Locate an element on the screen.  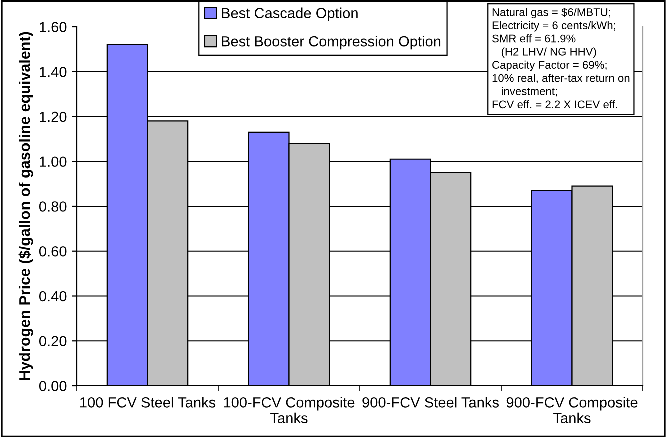
y-axis-title: Hydrogen Price ($/gallon of gasoline equivalent) is located at coordinates (26, 206).